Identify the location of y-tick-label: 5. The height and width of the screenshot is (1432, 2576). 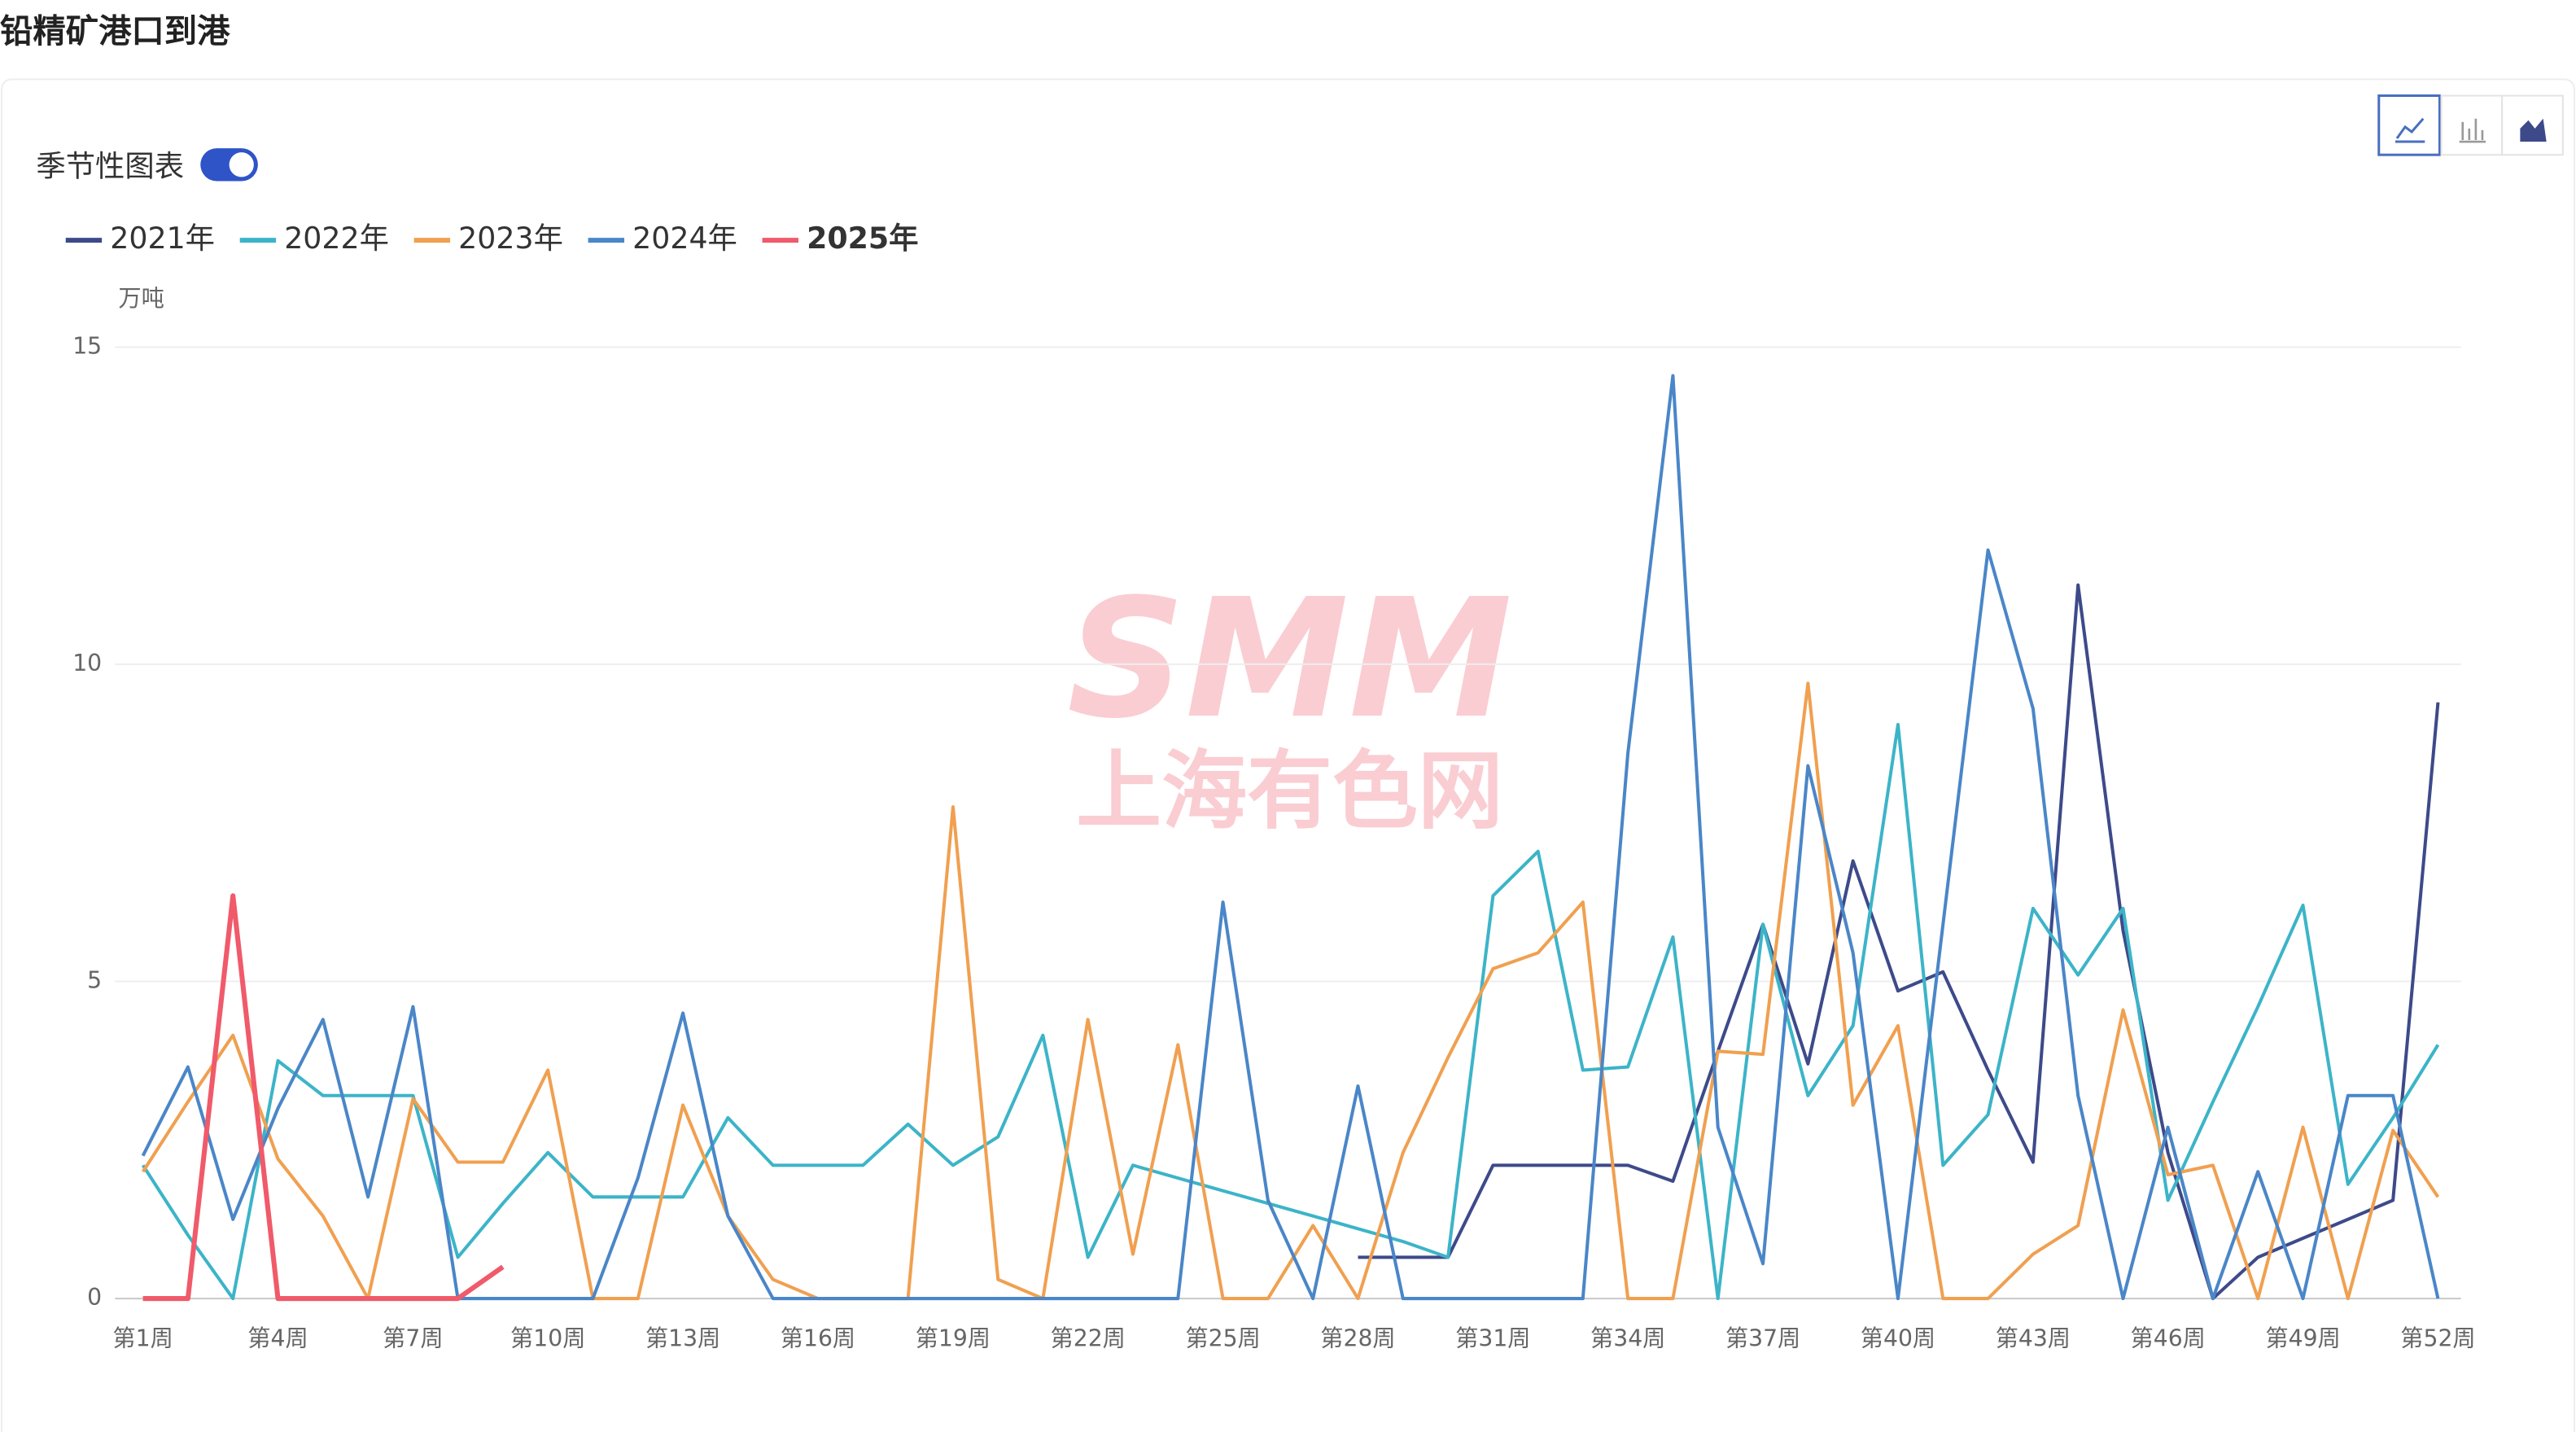
(94, 979).